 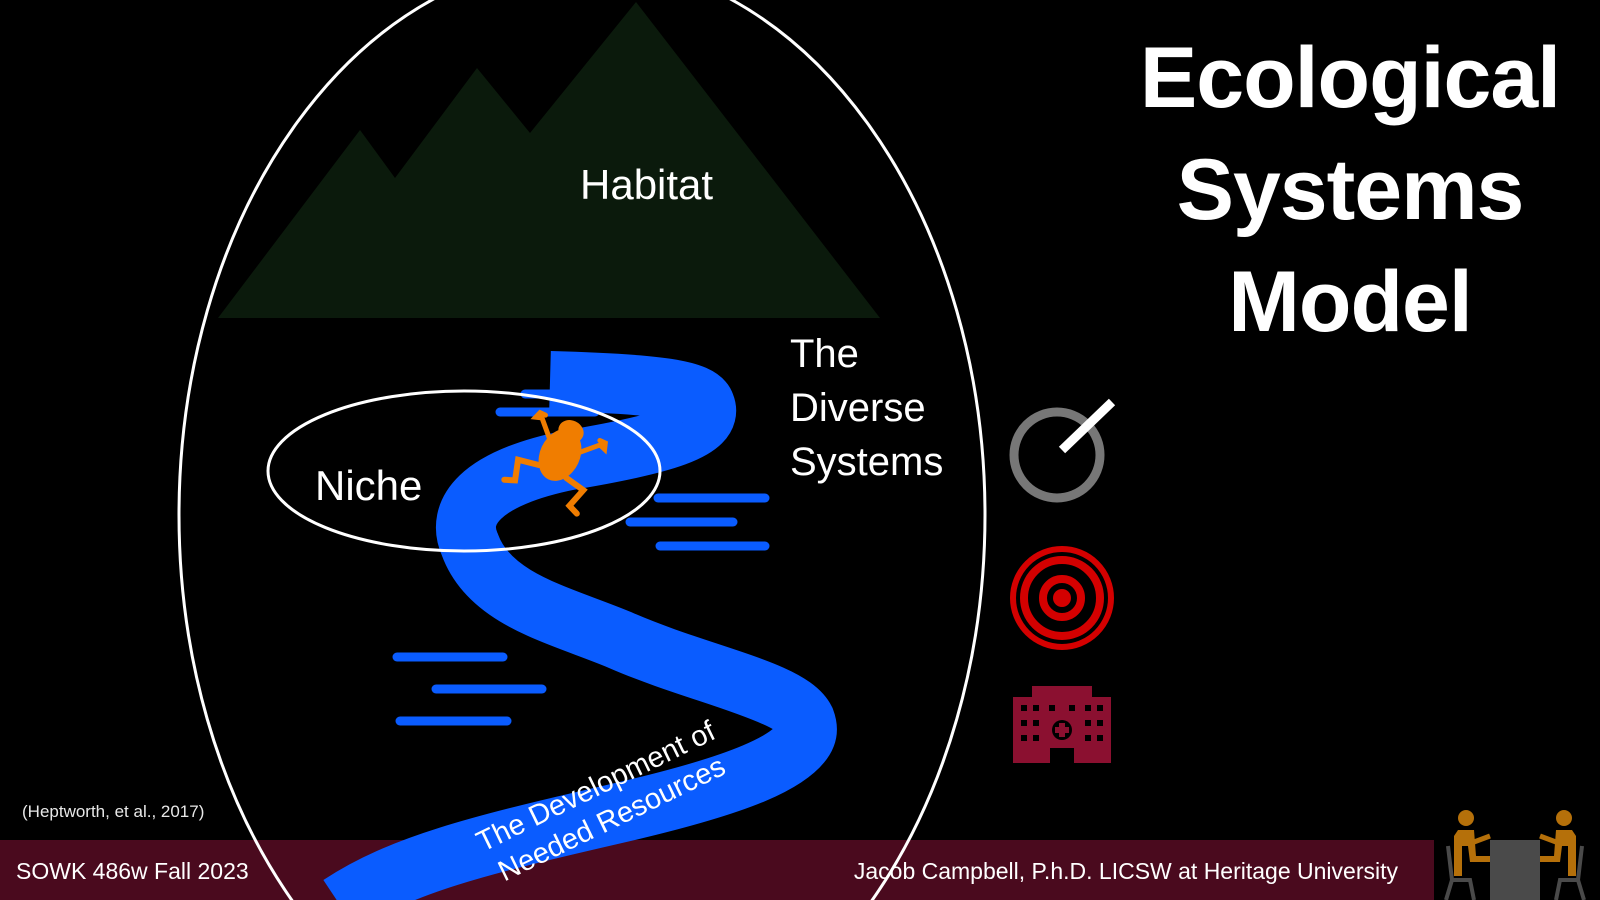 What do you see at coordinates (1515, 855) in the screenshot?
I see `meeting-people-icon` at bounding box center [1515, 855].